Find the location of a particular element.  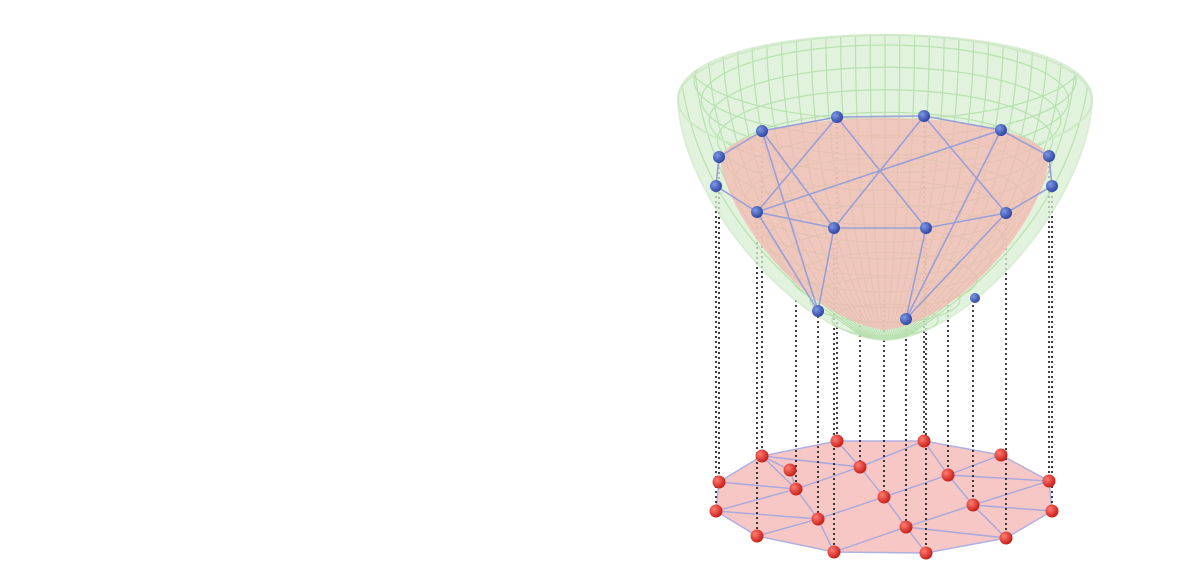

lifted-mesh-edges is located at coordinates (884, 217).